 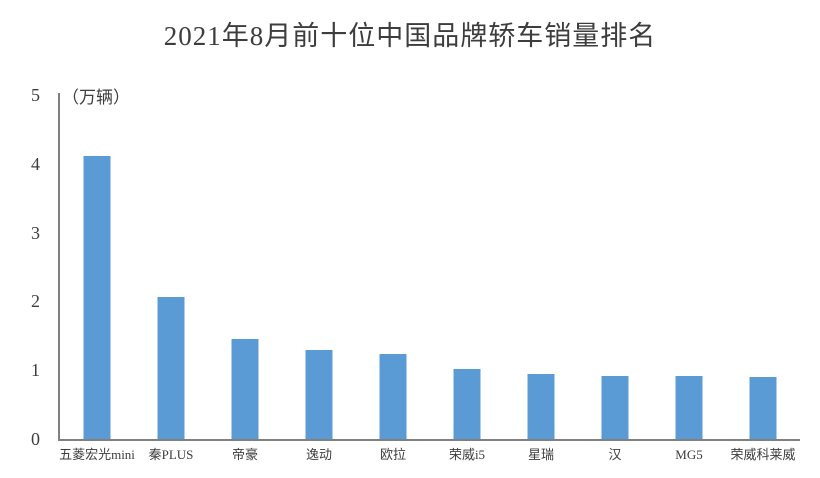 What do you see at coordinates (429, 440) in the screenshot?
I see `x-axis-line` at bounding box center [429, 440].